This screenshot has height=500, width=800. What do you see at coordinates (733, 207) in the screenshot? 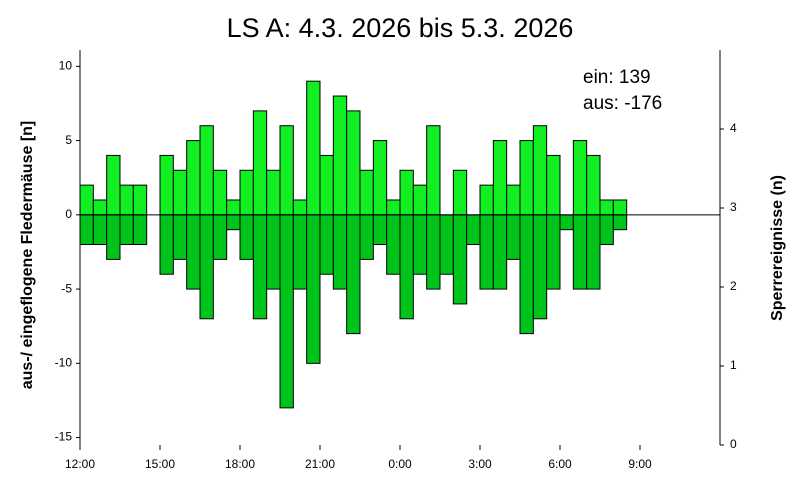
I see `y2-tick-label: 3` at bounding box center [733, 207].